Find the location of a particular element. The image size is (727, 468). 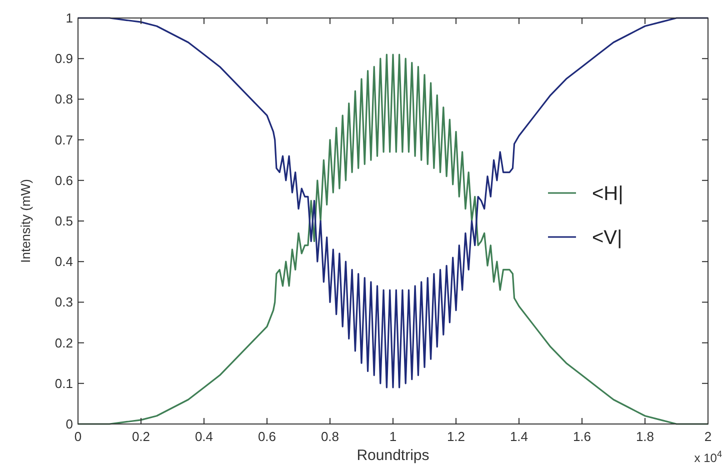

x-tick-label: 1.2 is located at coordinates (456, 436).